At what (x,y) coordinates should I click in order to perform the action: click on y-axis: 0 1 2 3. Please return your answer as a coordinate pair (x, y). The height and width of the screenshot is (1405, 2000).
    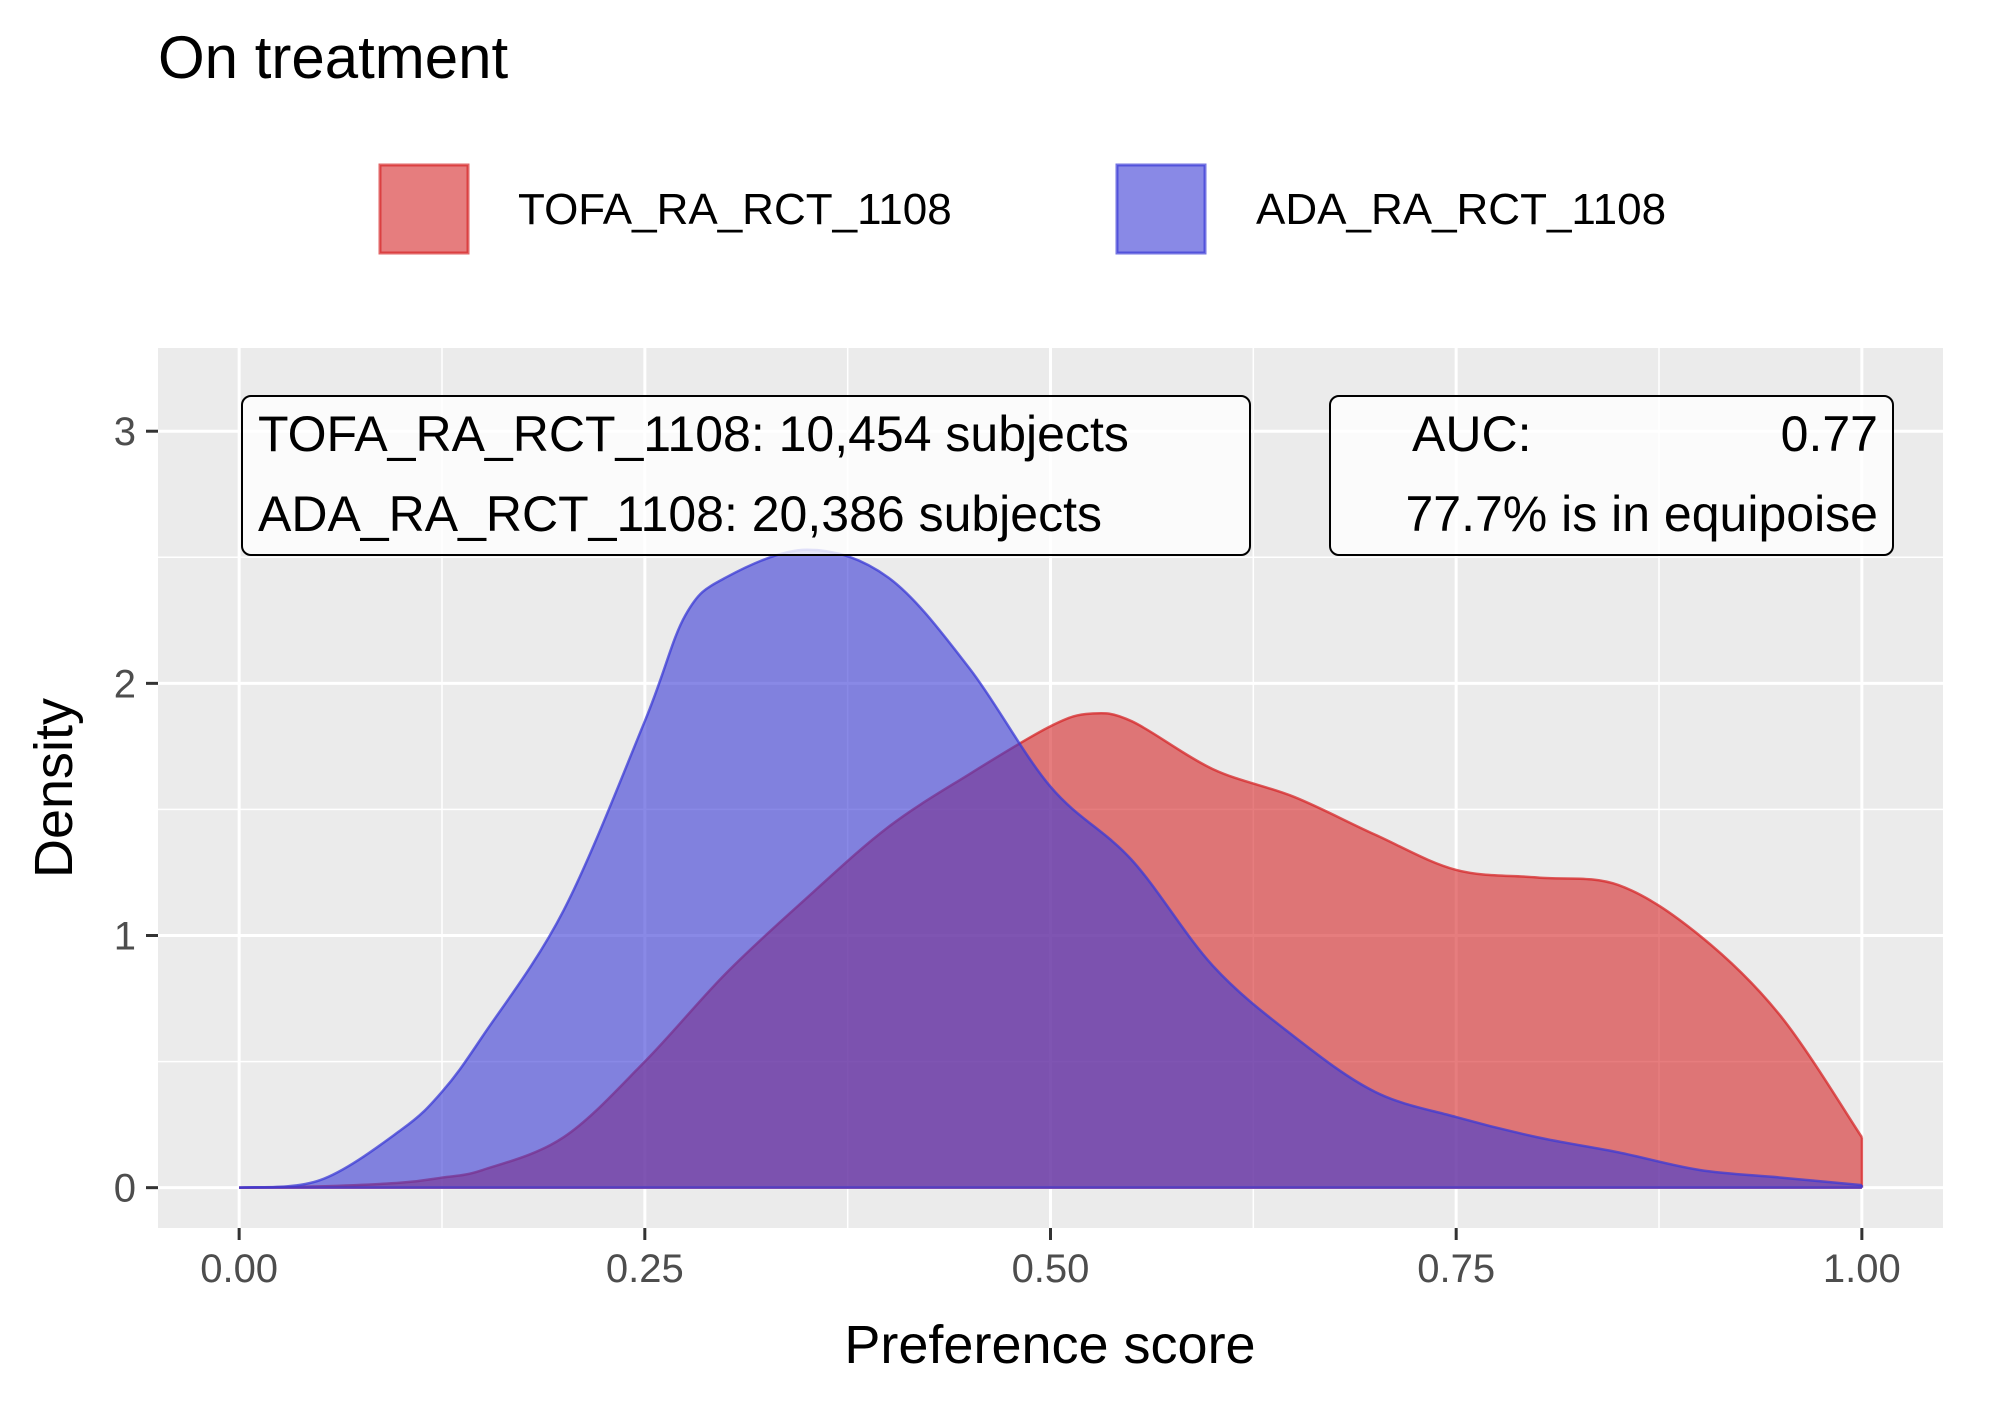
    Looking at the image, I should click on (136, 810).